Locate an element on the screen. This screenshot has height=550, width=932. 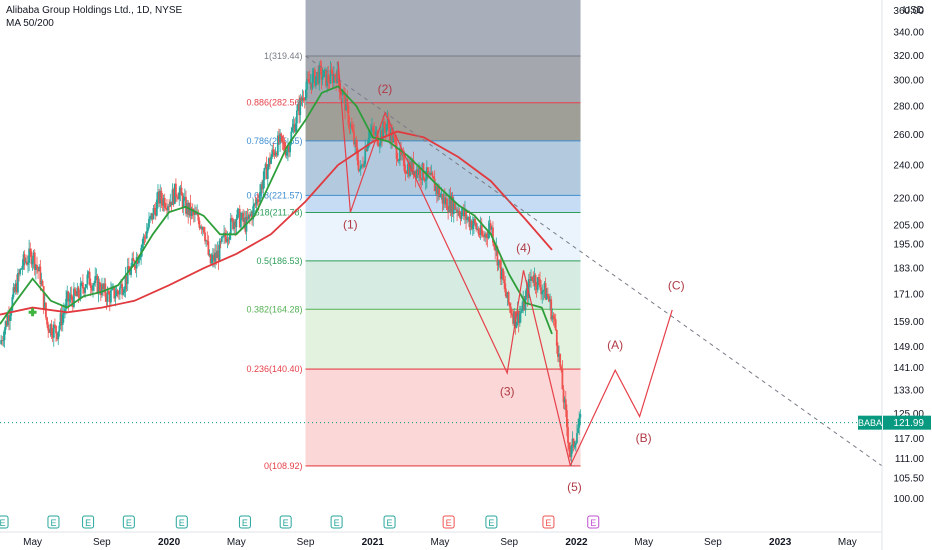
time-tick-label: 2022 is located at coordinates (576, 542).